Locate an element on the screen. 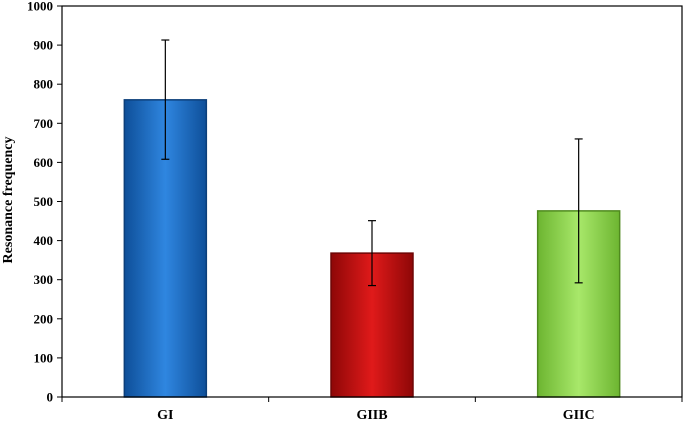 This screenshot has width=685, height=423. y-tick-label: 600 is located at coordinates (44, 162).